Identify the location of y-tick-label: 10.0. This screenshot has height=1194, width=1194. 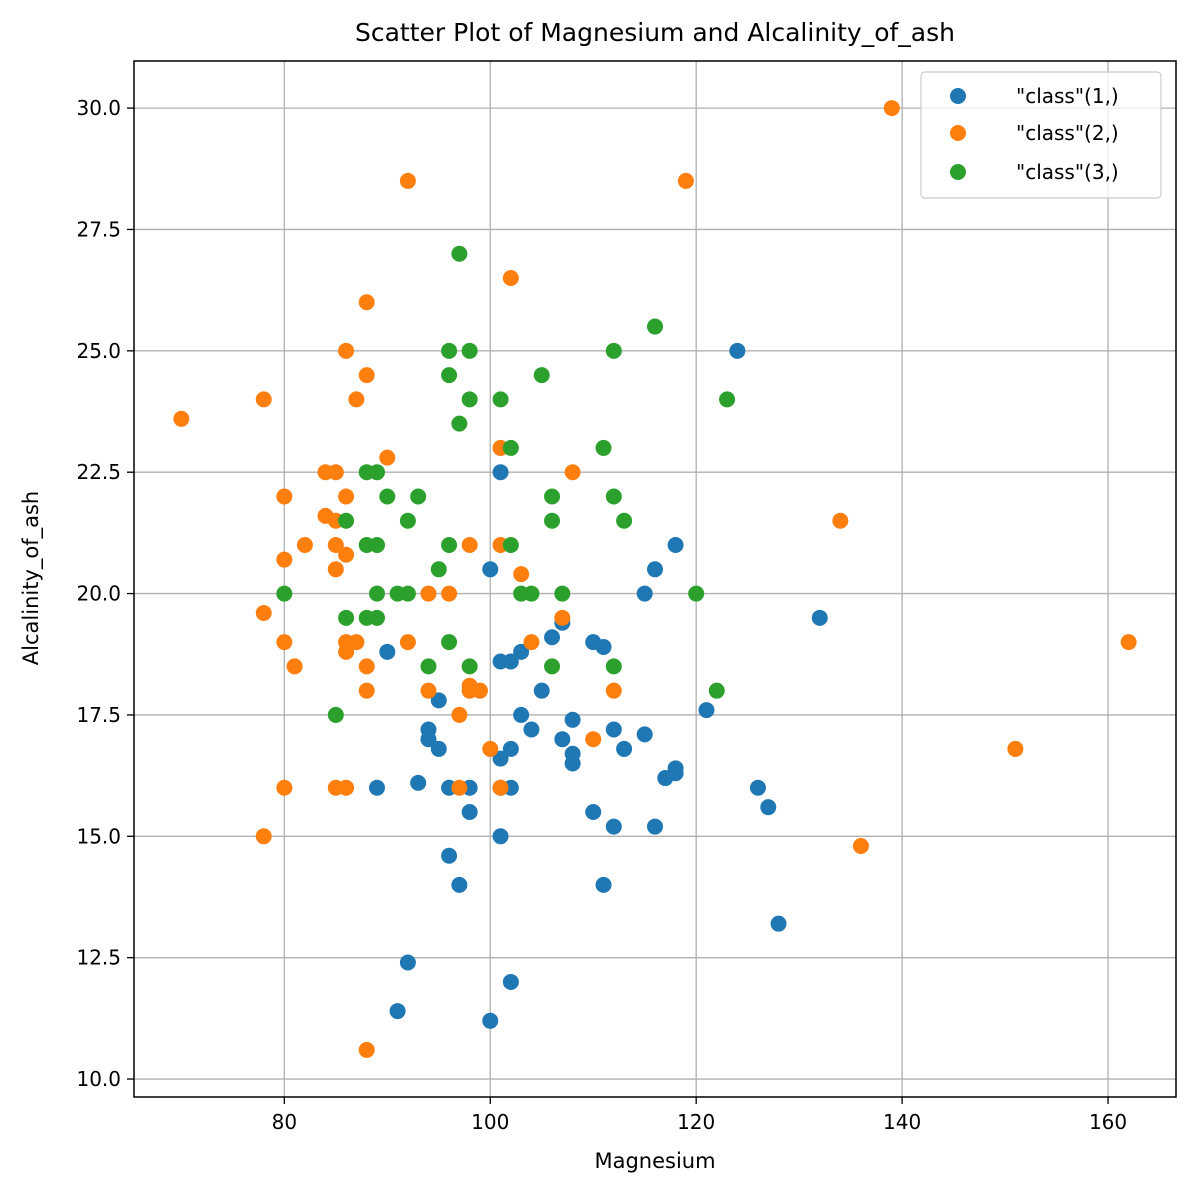
(98, 1079).